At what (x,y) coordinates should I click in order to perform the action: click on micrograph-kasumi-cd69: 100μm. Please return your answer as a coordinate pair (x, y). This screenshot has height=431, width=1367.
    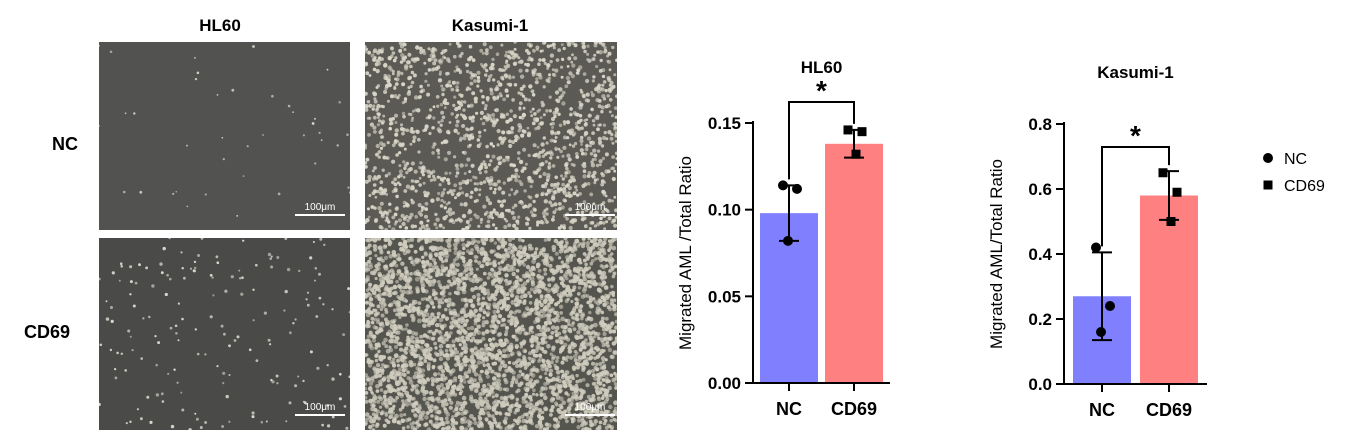
    Looking at the image, I should click on (491, 334).